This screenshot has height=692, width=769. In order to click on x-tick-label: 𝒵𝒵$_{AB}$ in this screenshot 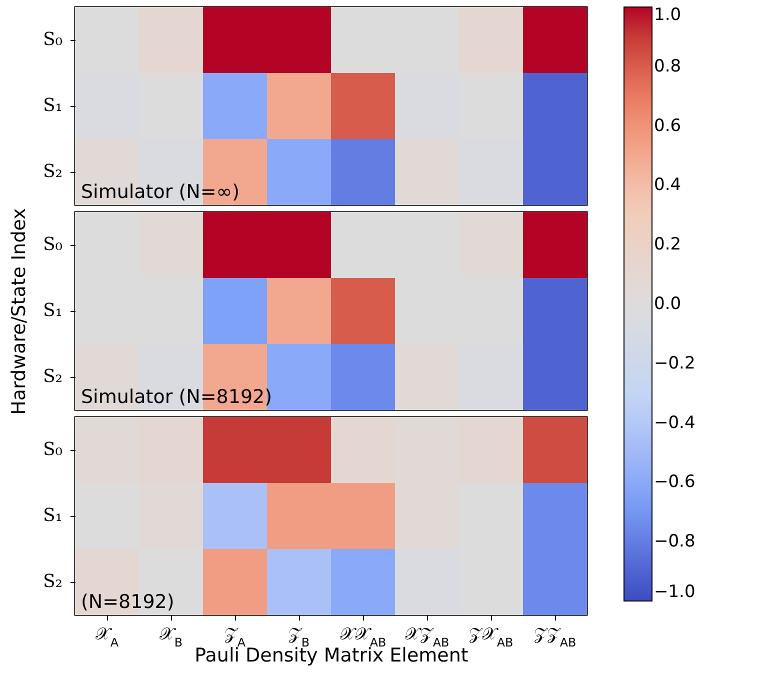, I will do `click(555, 637)`.